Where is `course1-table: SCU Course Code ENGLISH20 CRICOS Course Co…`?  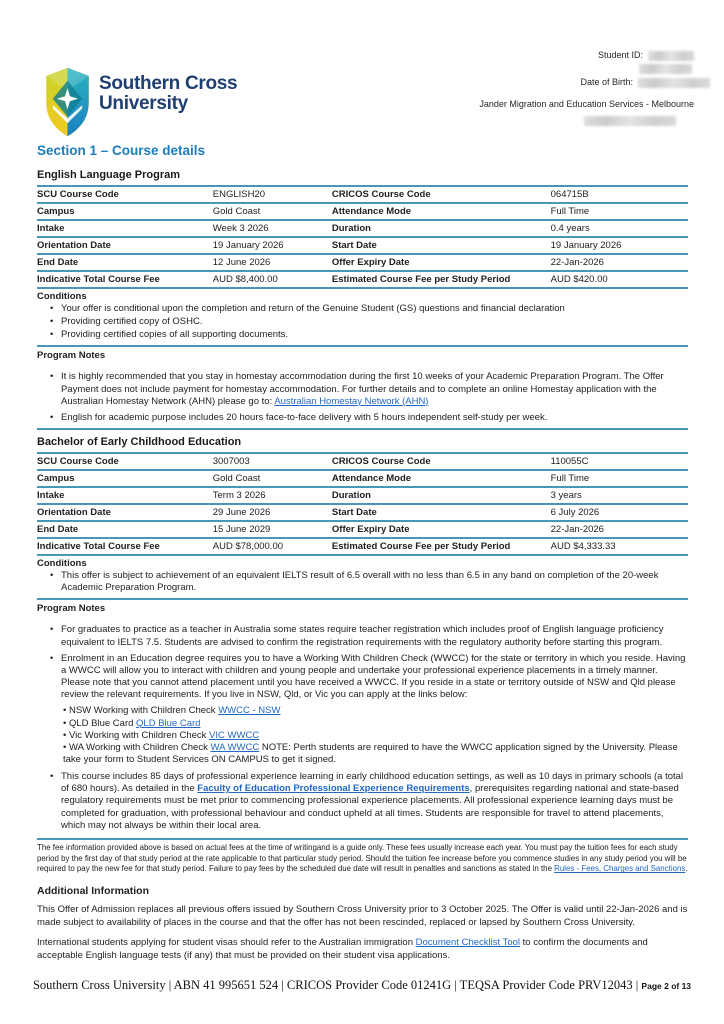 course1-table: SCU Course Code ENGLISH20 CRICOS Course Co… is located at coordinates (362, 237).